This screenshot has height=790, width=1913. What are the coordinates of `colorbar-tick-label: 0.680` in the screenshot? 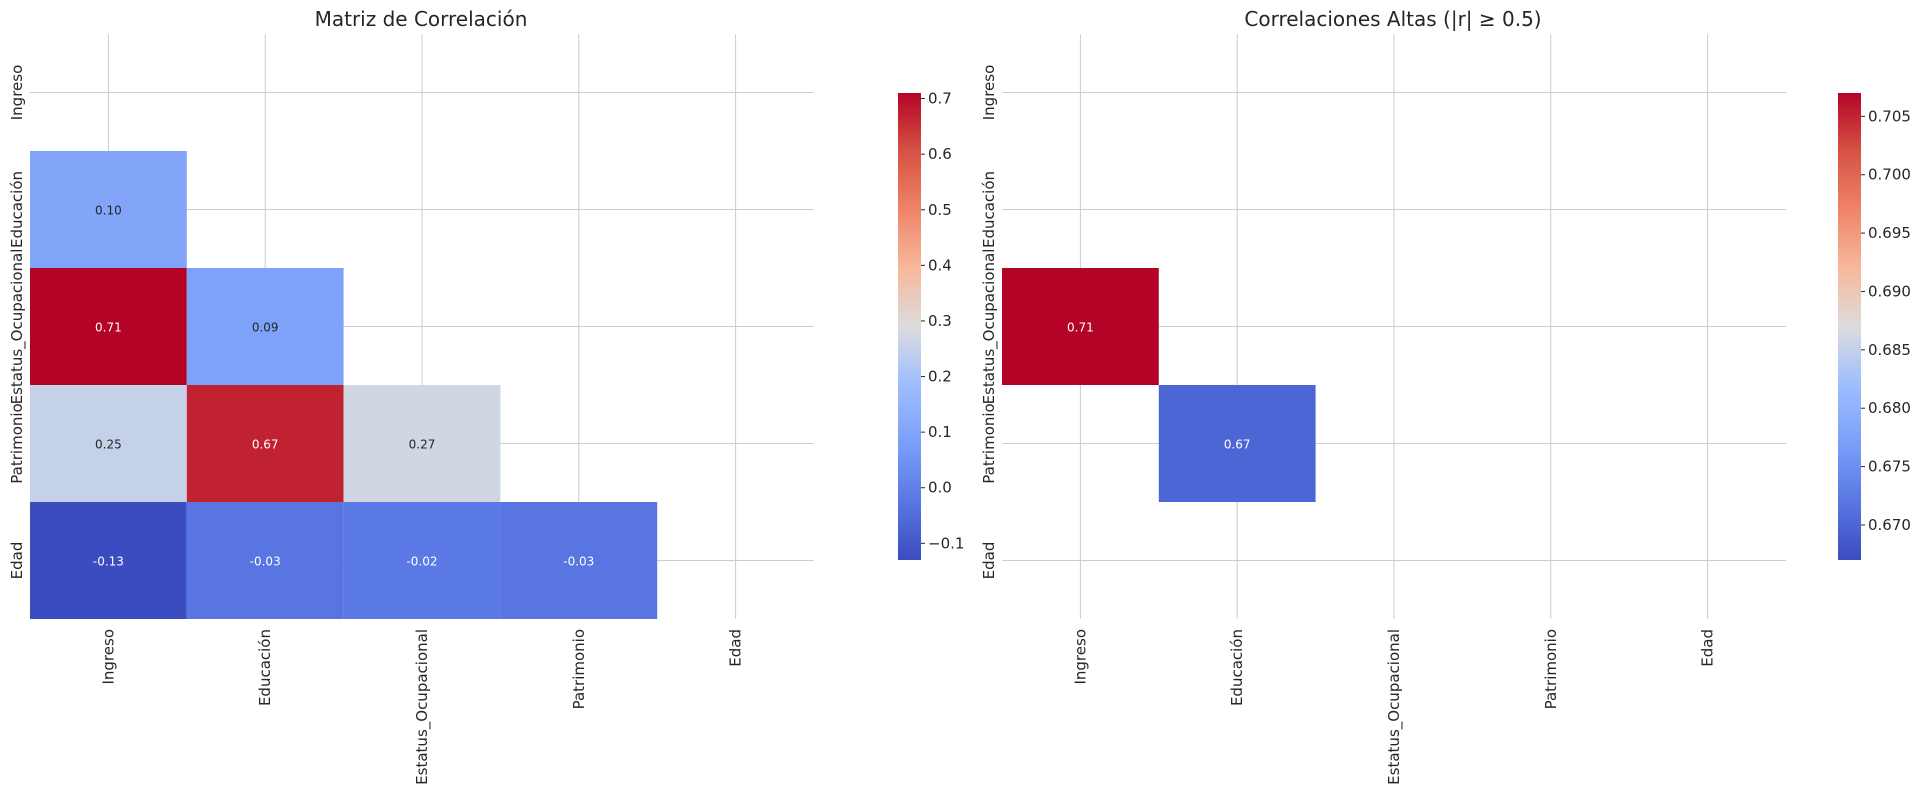 It's located at (1889, 408).